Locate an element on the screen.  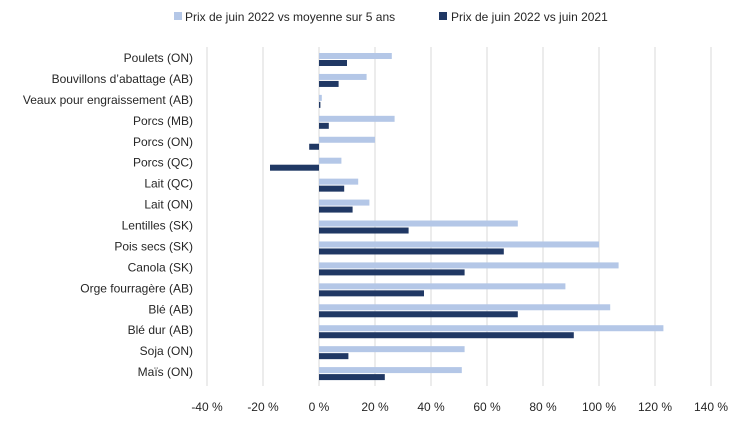
category-label: Soja (ON) is located at coordinates (166, 351).